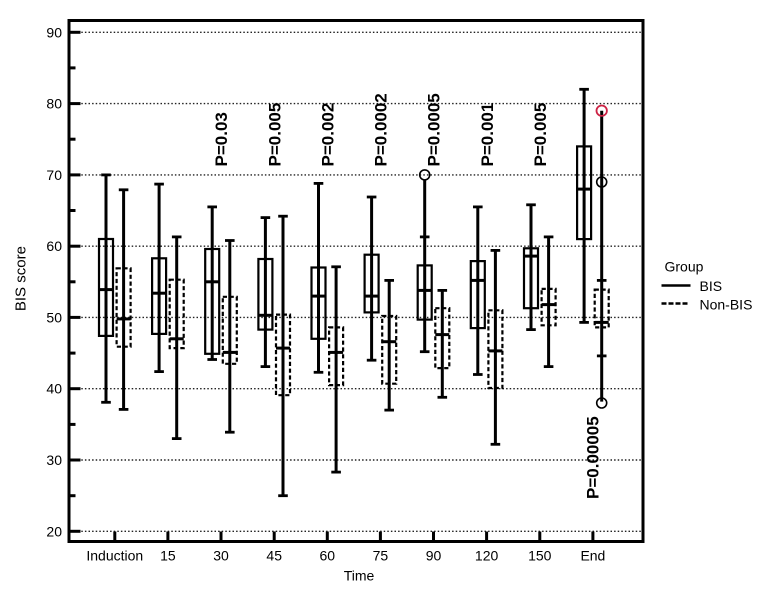 The height and width of the screenshot is (605, 770). What do you see at coordinates (487, 556) in the screenshot?
I see `svg-text: 120` at bounding box center [487, 556].